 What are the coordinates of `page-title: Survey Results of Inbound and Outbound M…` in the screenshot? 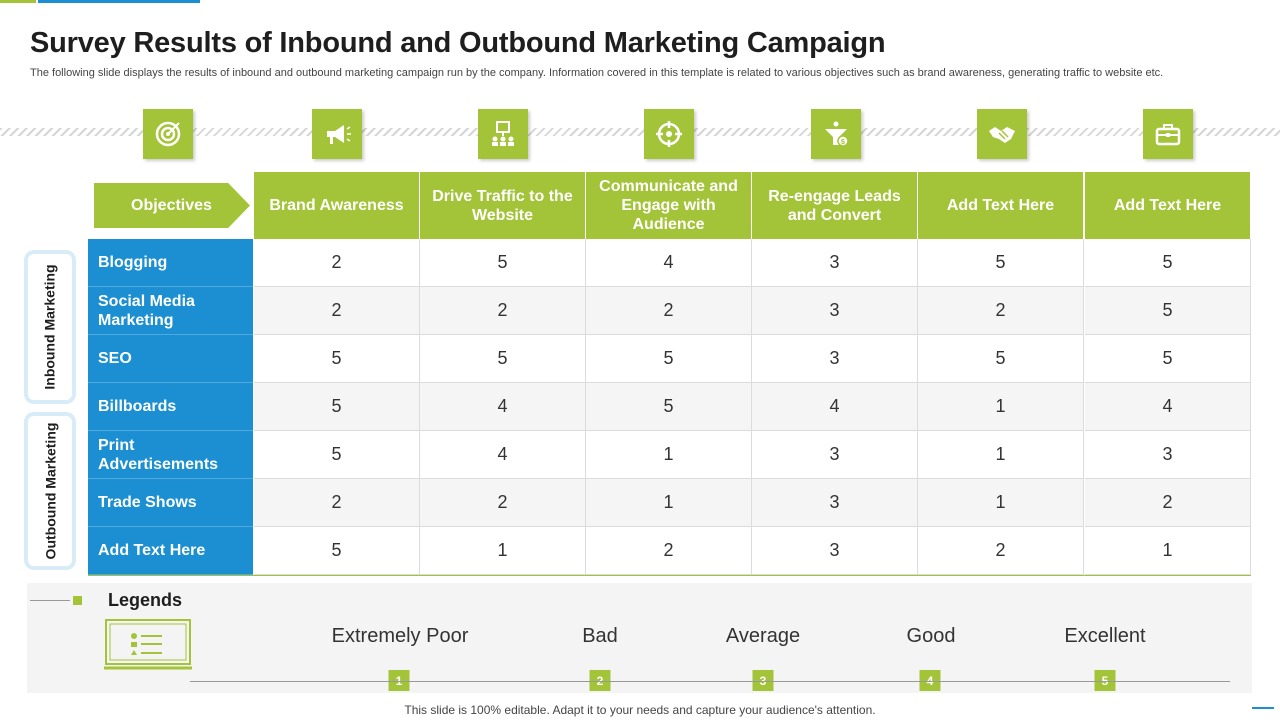 It's located at (458, 43).